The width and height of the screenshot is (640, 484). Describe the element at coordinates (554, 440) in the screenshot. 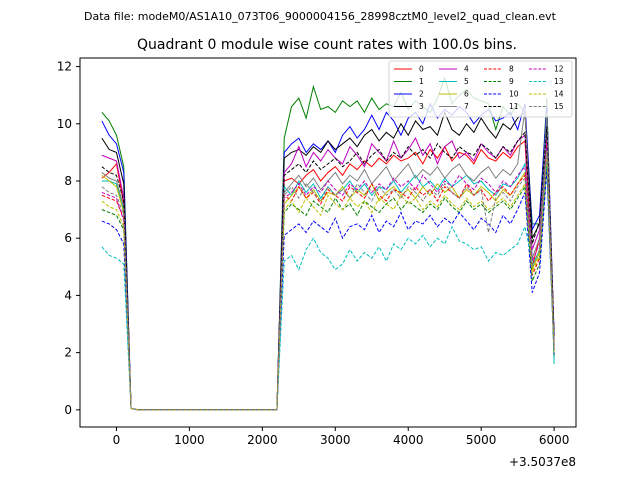

I see `x-tick-label: 6000` at that location.